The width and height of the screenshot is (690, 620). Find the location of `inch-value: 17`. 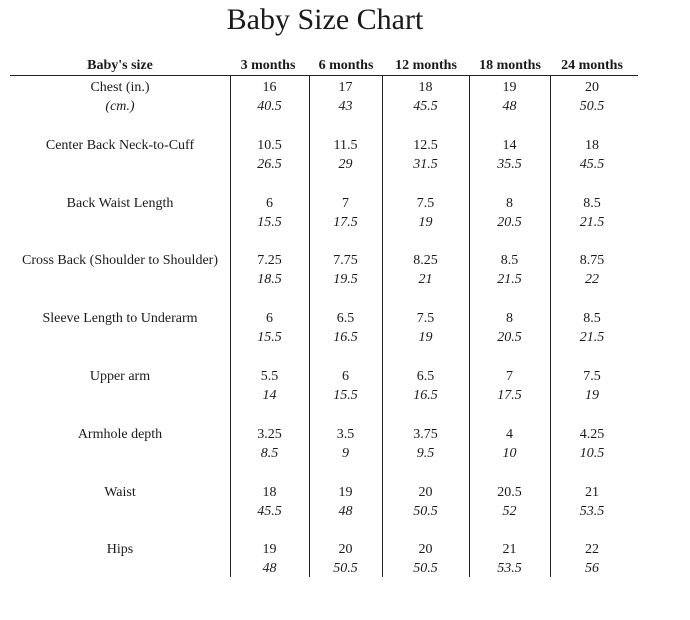

inch-value: 17 is located at coordinates (345, 87).